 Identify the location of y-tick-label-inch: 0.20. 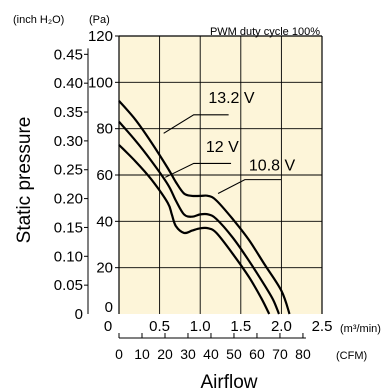
(68, 199).